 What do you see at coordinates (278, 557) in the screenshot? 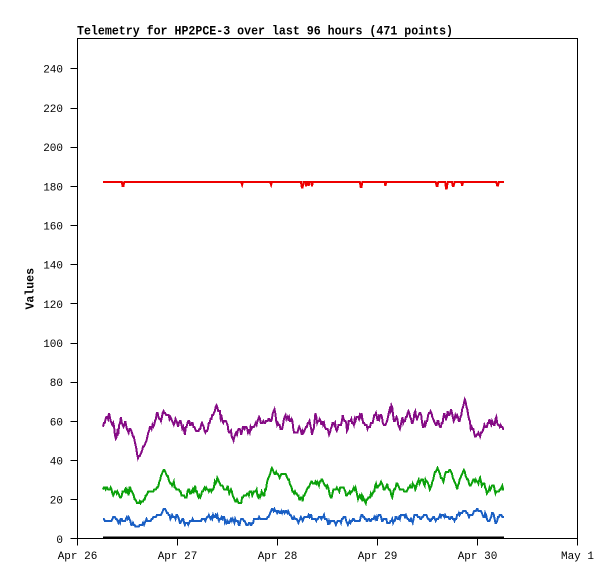
I see `svg-text: Apr 28` at bounding box center [278, 557].